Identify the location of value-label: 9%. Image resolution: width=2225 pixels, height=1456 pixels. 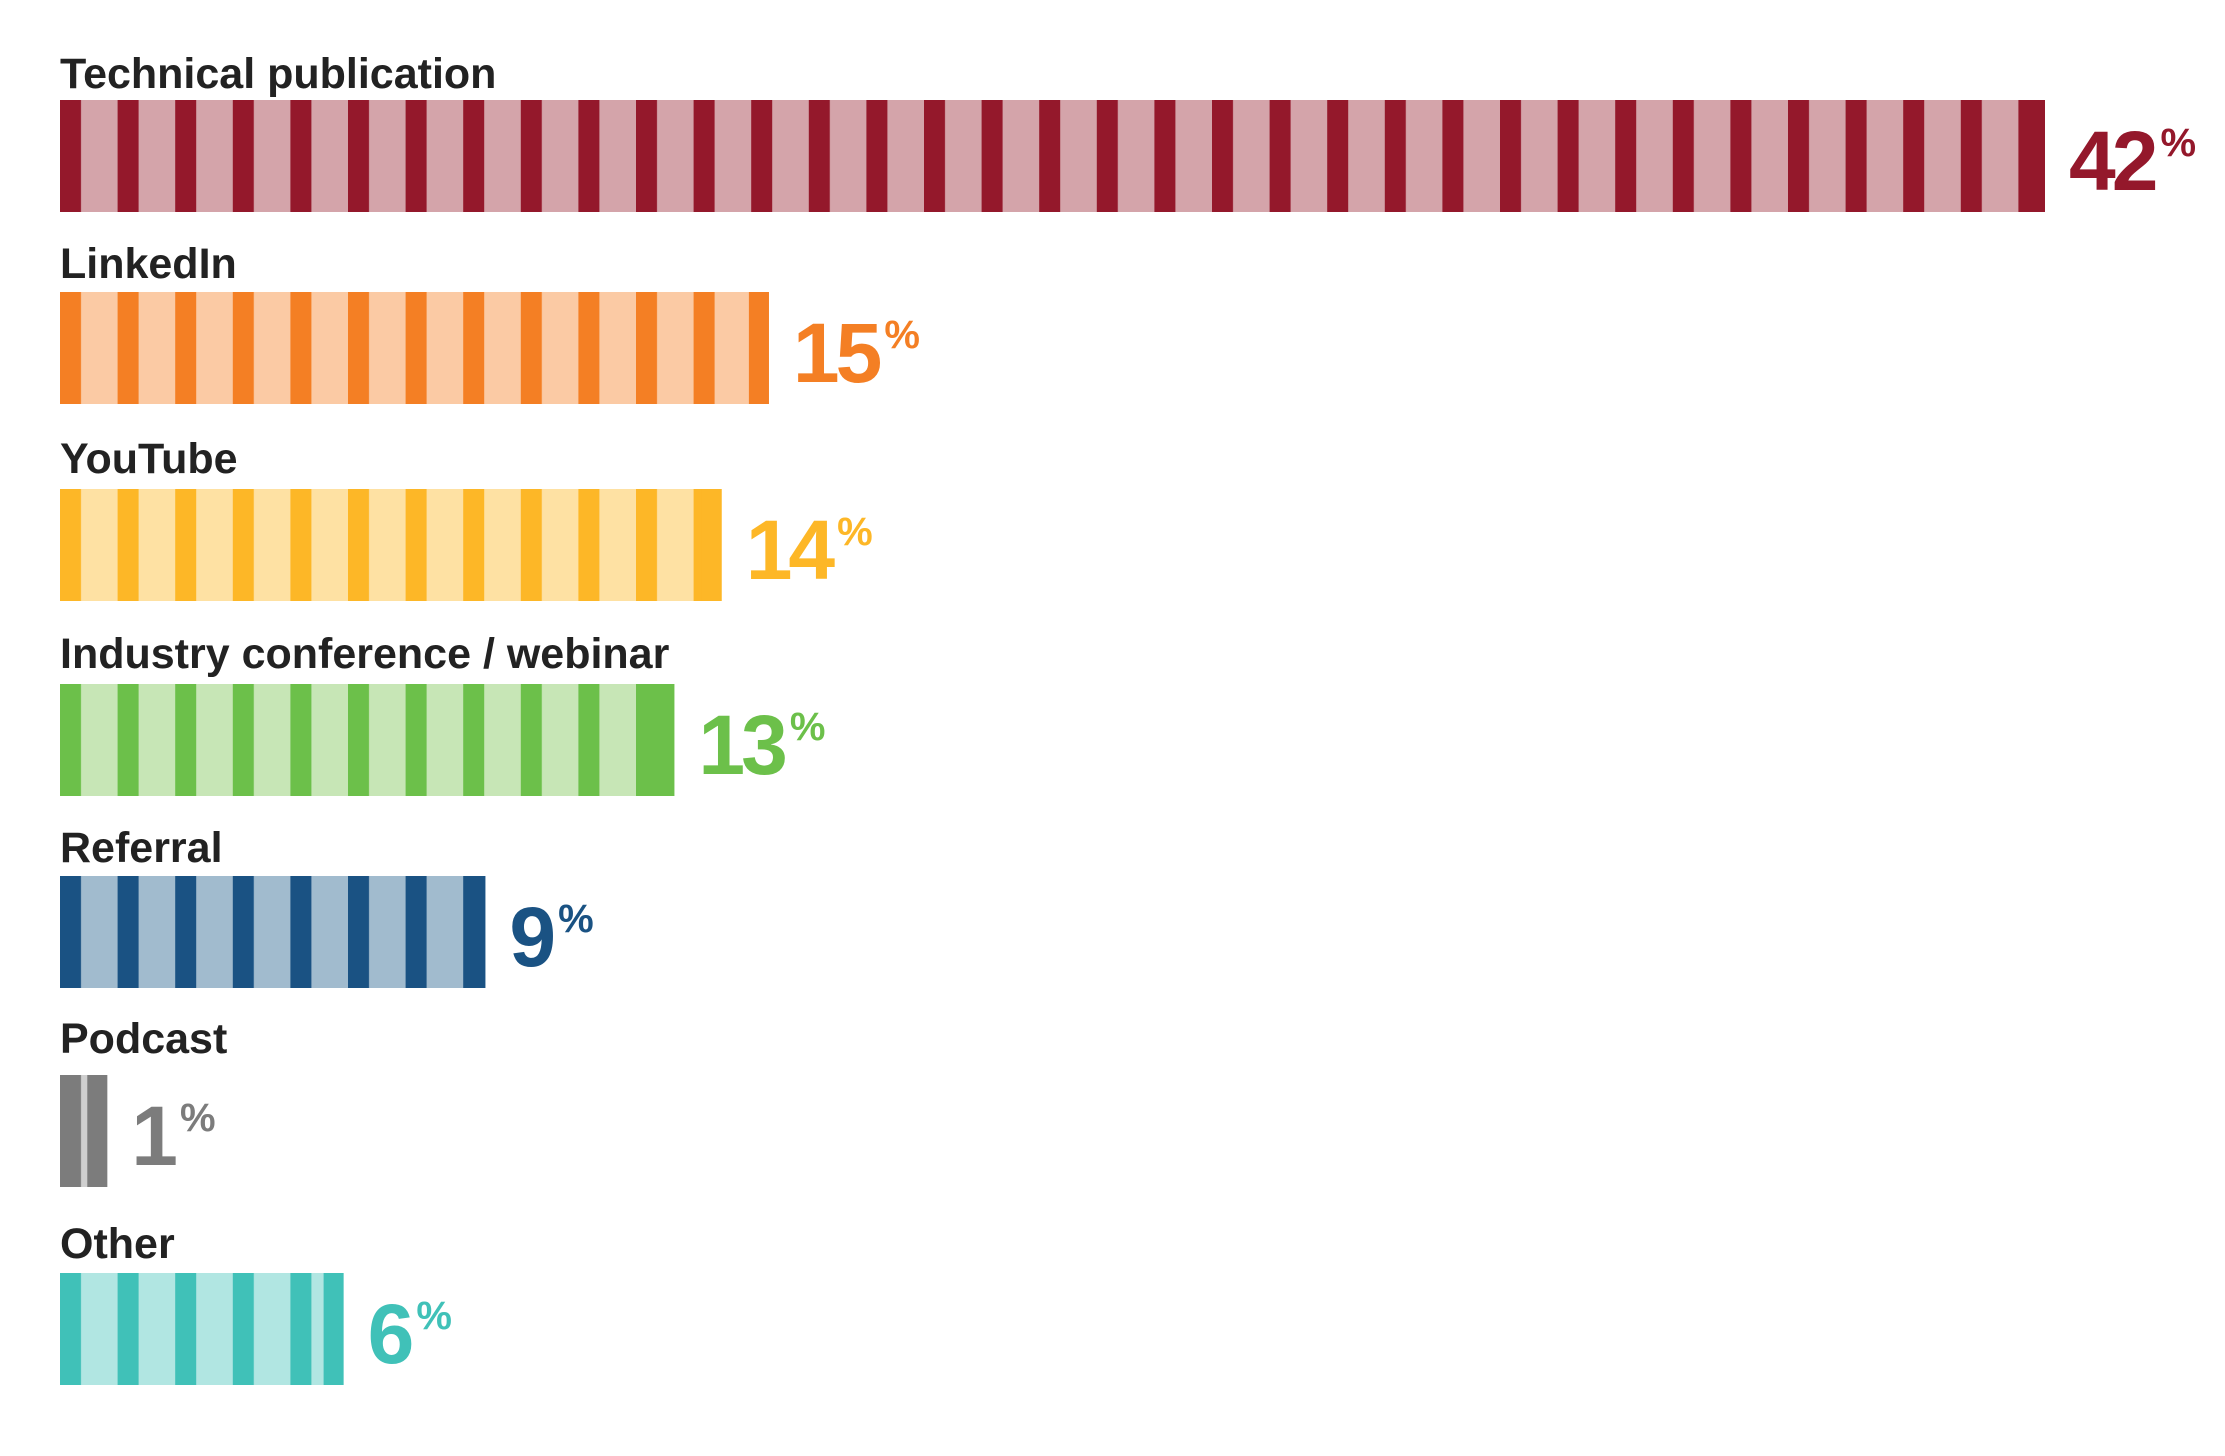
(551, 937).